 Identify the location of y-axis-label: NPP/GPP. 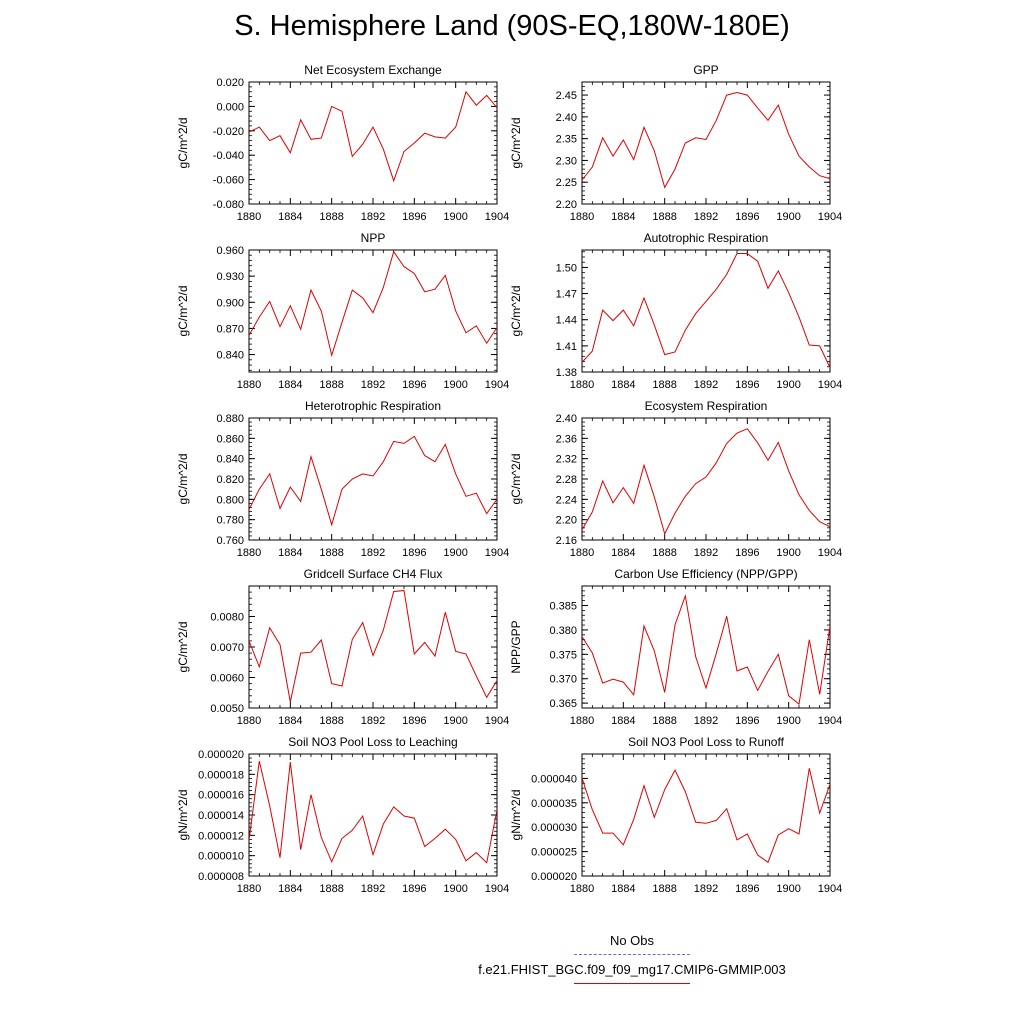
(516, 646).